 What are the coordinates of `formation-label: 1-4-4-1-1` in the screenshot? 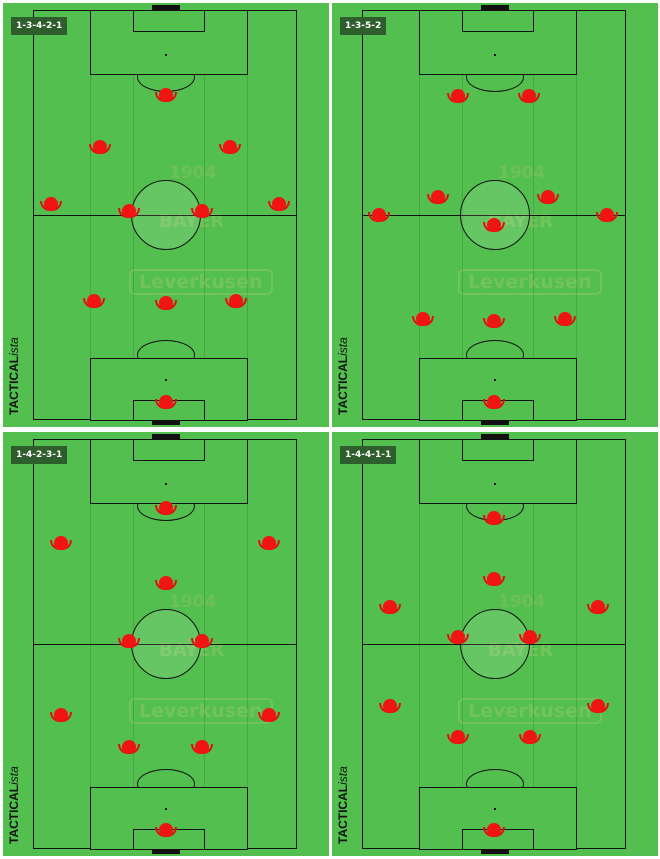 It's located at (368, 455).